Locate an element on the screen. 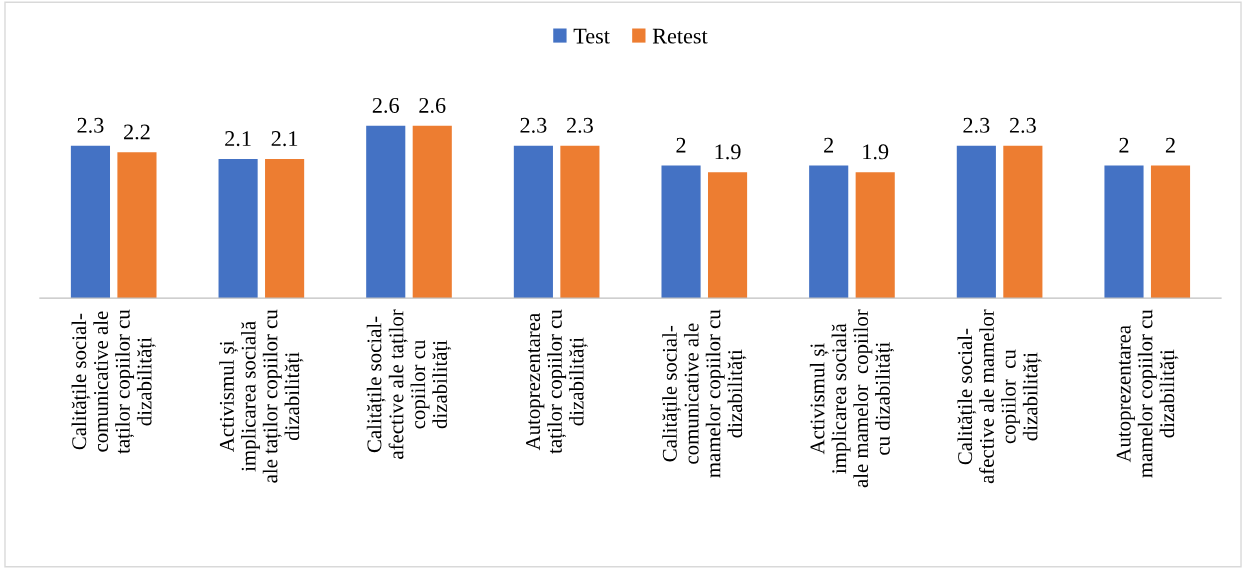  data-label: 2.2 is located at coordinates (137, 132).